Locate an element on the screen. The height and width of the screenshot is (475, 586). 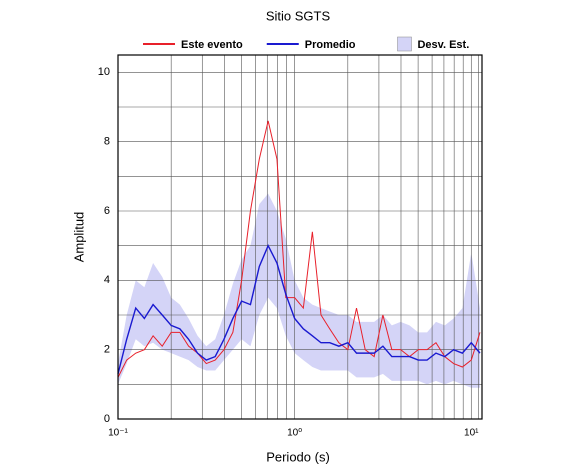
x-tick-label: 10⁻¹ is located at coordinates (118, 433).